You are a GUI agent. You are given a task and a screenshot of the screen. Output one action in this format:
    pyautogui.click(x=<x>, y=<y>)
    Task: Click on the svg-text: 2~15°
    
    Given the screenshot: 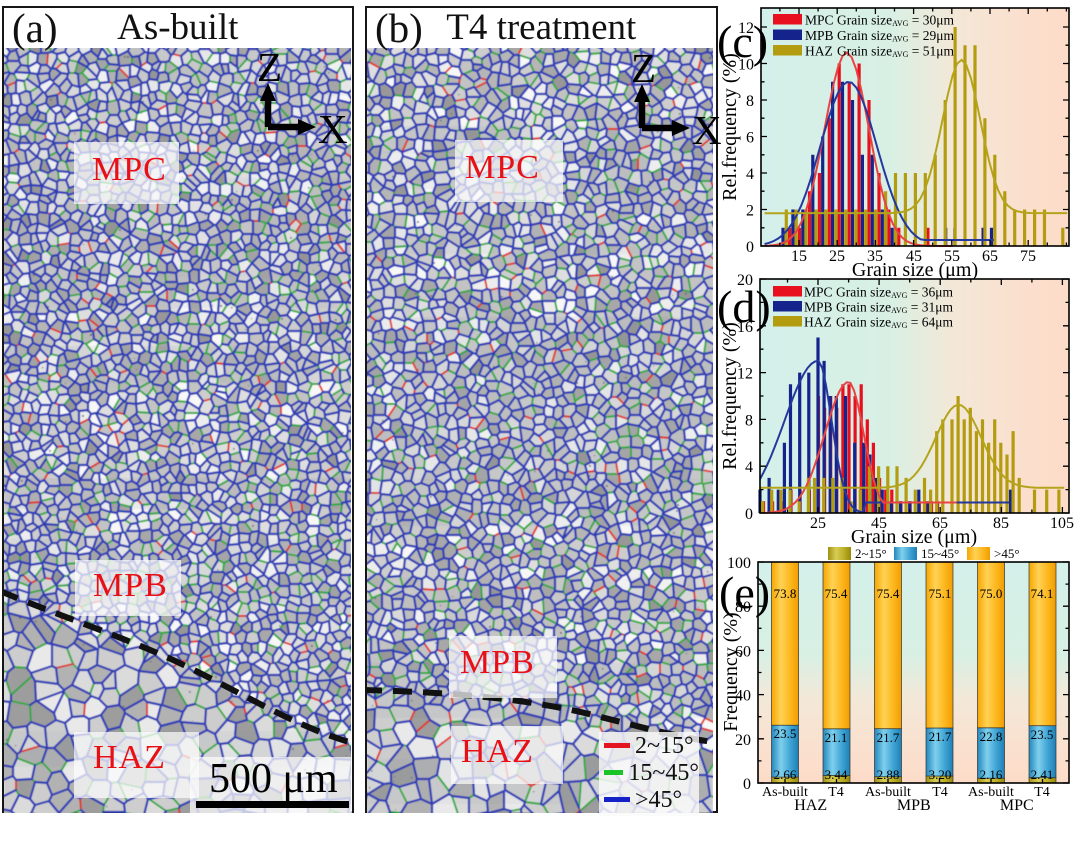 What is the action you would take?
    pyautogui.click(x=871, y=553)
    